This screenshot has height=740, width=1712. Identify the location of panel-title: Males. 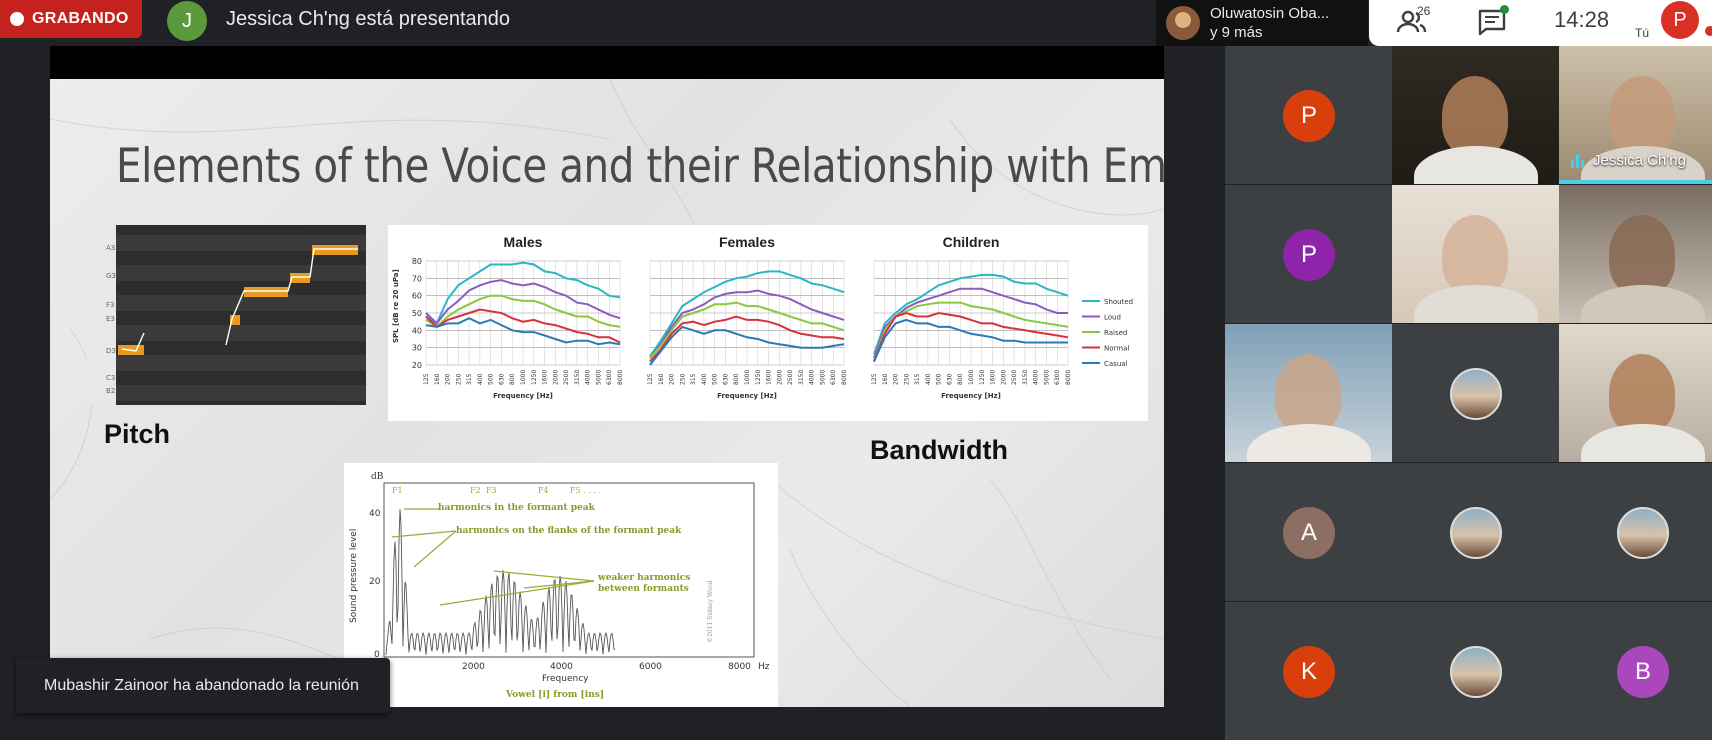
(523, 242).